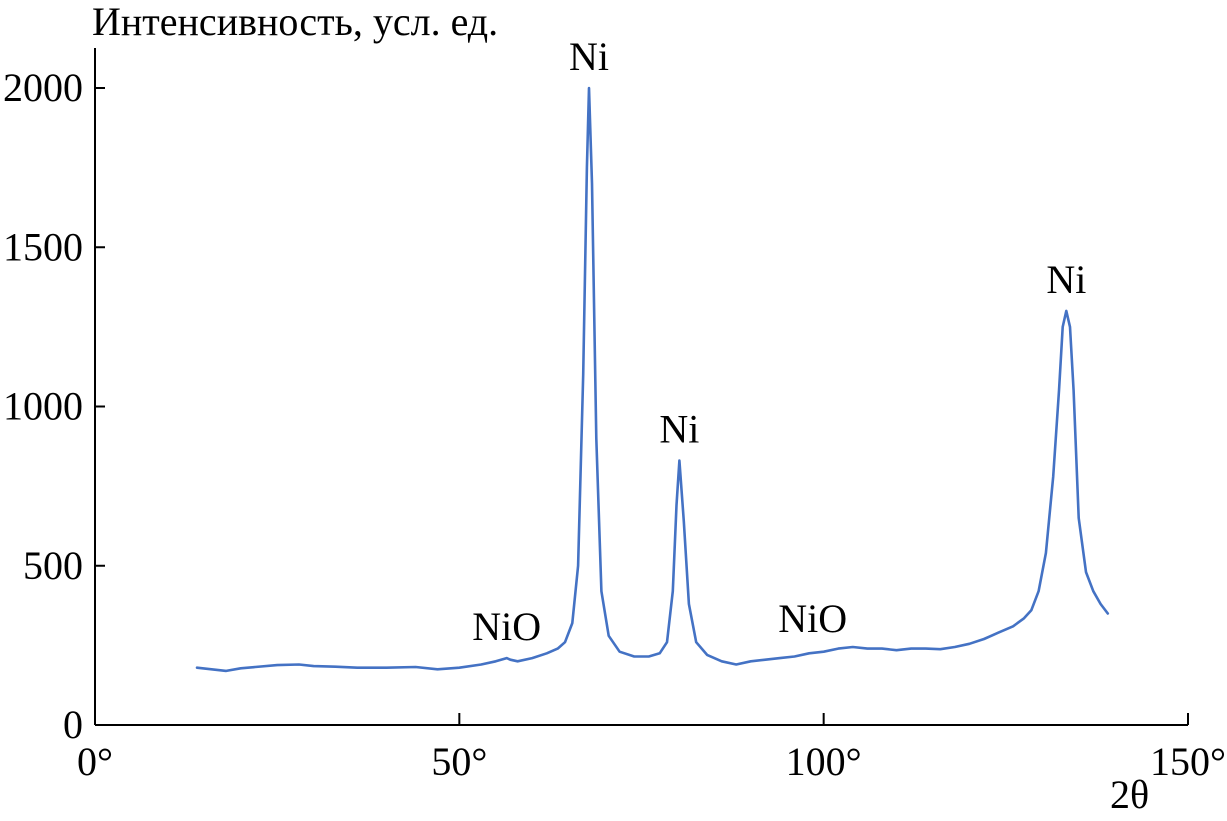  What do you see at coordinates (1129, 794) in the screenshot?
I see `x-axis-title: 2θ` at bounding box center [1129, 794].